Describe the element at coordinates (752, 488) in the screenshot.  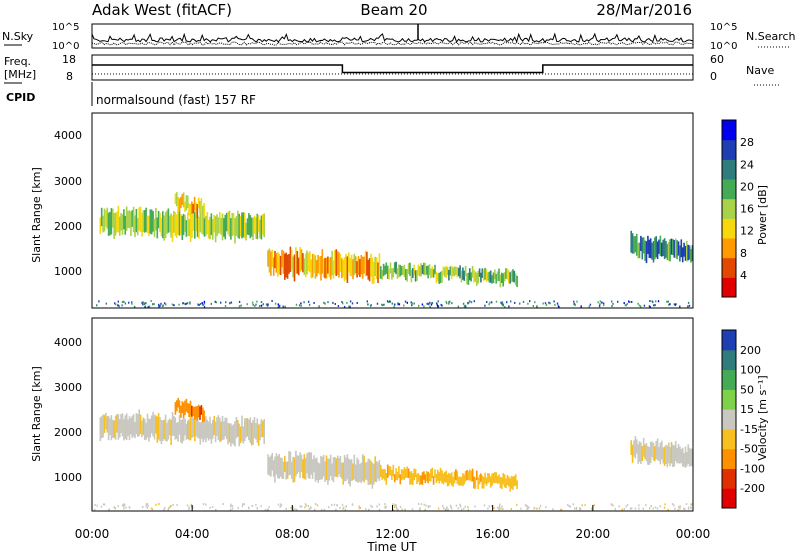
I see `velocity-colorbar-tick: -200` at that location.